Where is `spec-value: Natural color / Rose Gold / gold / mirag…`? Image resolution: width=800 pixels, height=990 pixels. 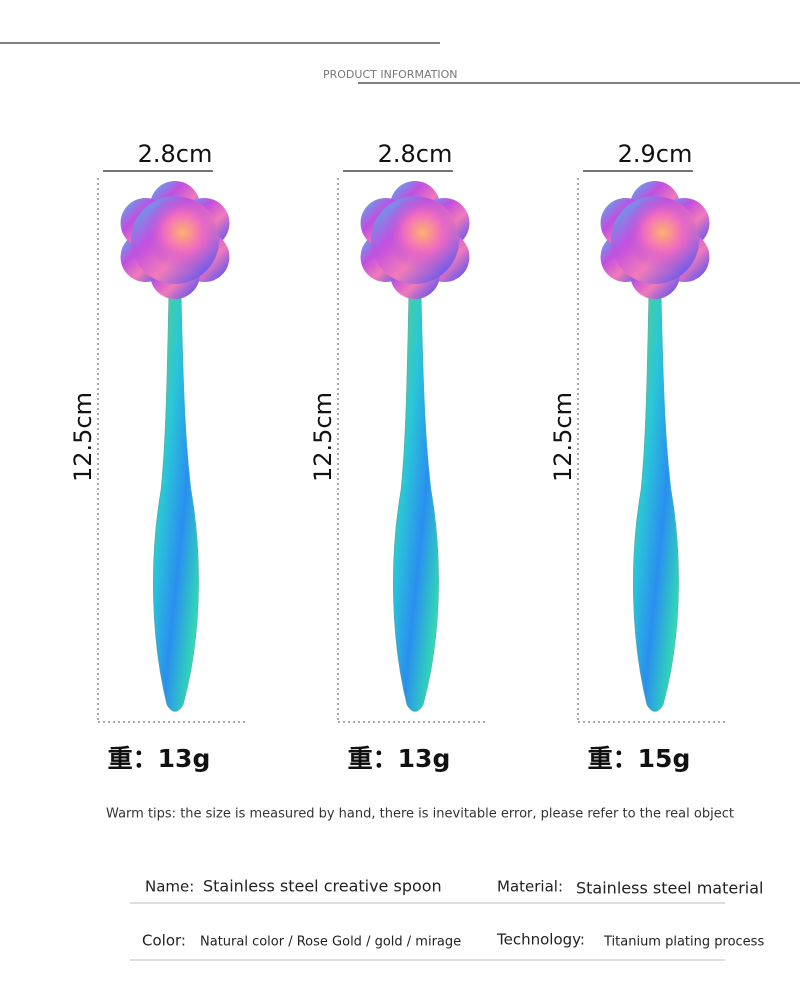
spec-value: Natural color / Rose Gold / gold / mirag… is located at coordinates (330, 942).